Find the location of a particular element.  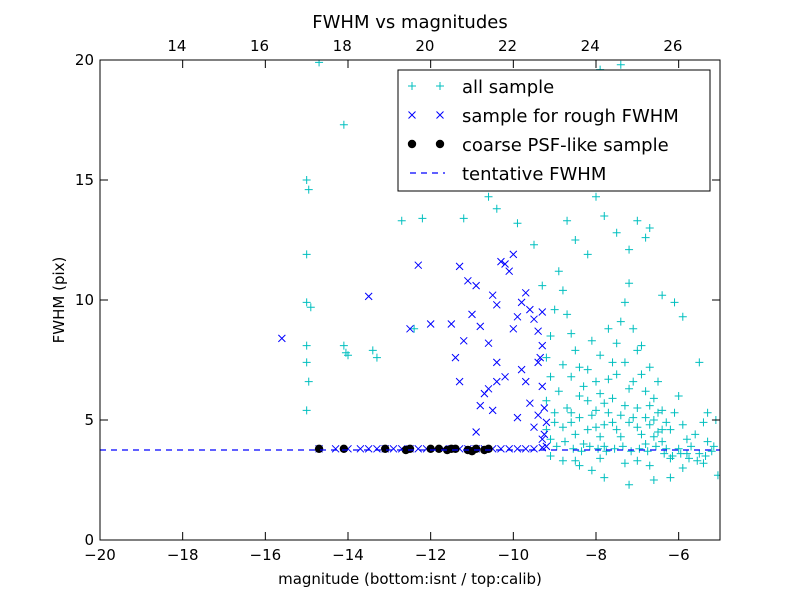

top-x-tick-label: 26 is located at coordinates (672, 46).